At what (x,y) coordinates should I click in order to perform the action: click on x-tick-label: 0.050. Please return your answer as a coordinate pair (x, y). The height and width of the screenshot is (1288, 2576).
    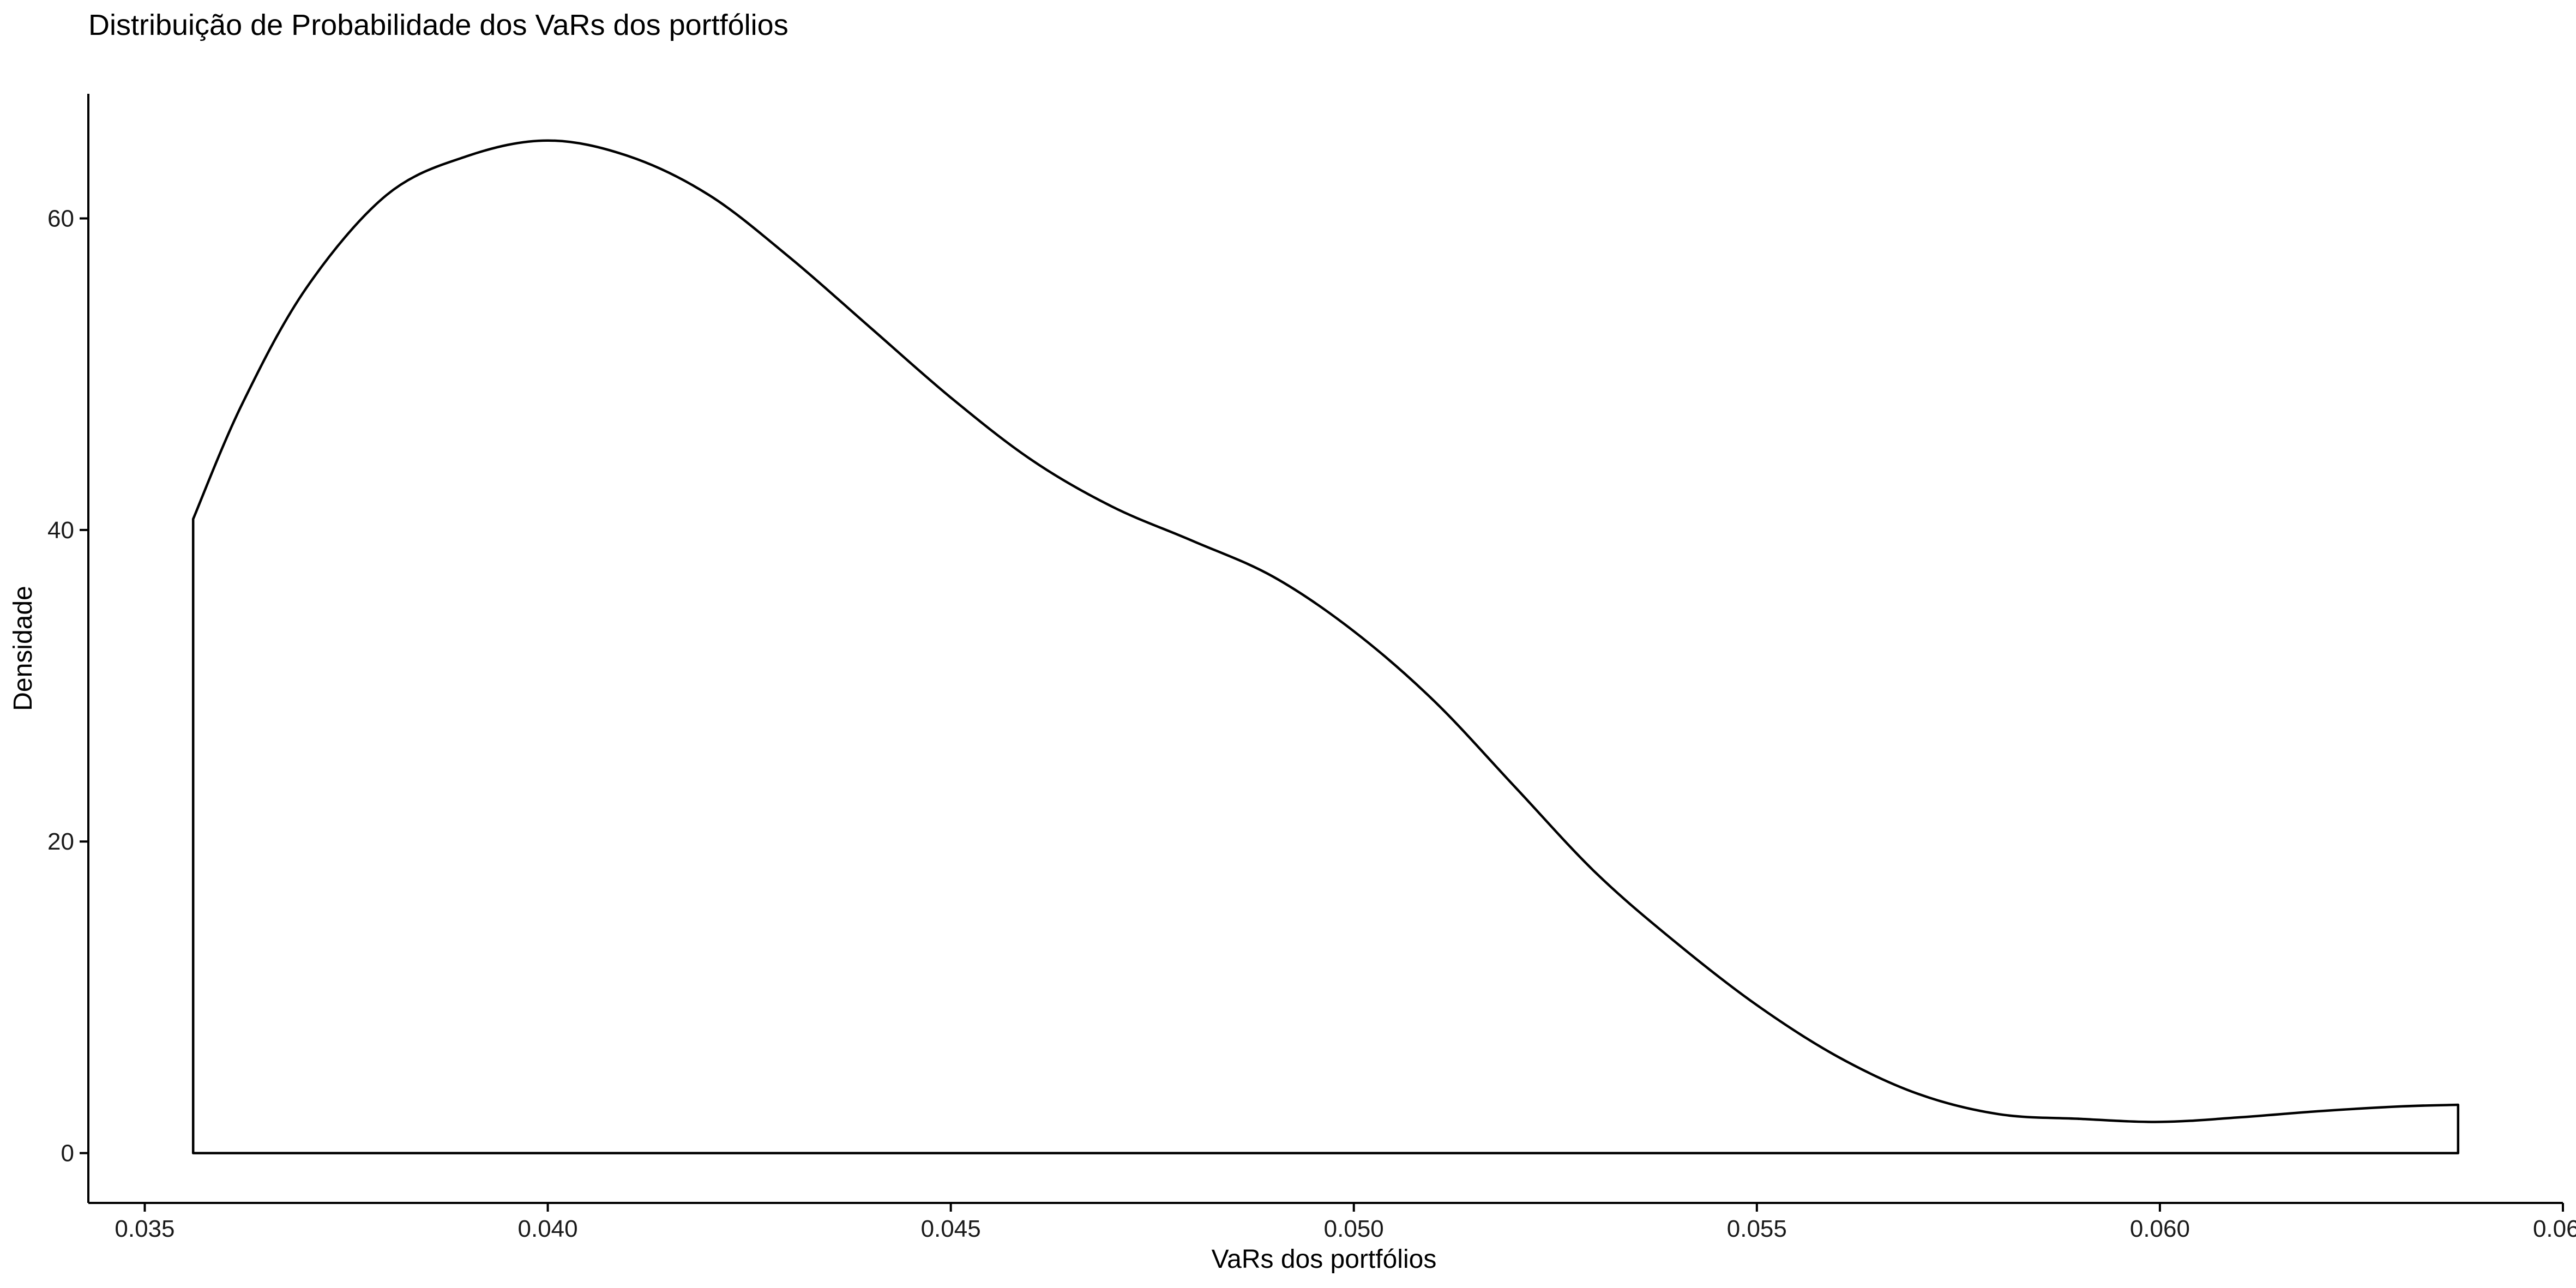
    Looking at the image, I should click on (1354, 1228).